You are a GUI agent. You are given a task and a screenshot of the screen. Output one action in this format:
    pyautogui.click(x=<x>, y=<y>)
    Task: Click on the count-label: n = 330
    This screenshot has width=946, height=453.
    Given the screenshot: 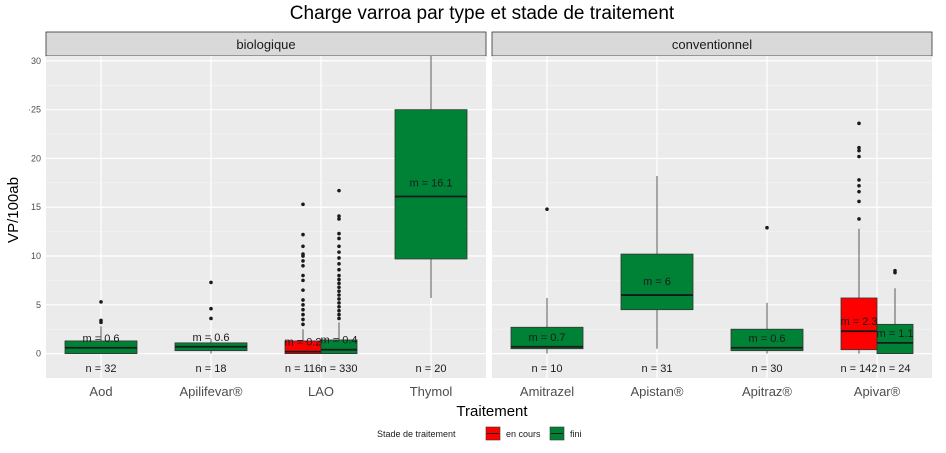 What is the action you would take?
    pyautogui.click(x=338, y=369)
    